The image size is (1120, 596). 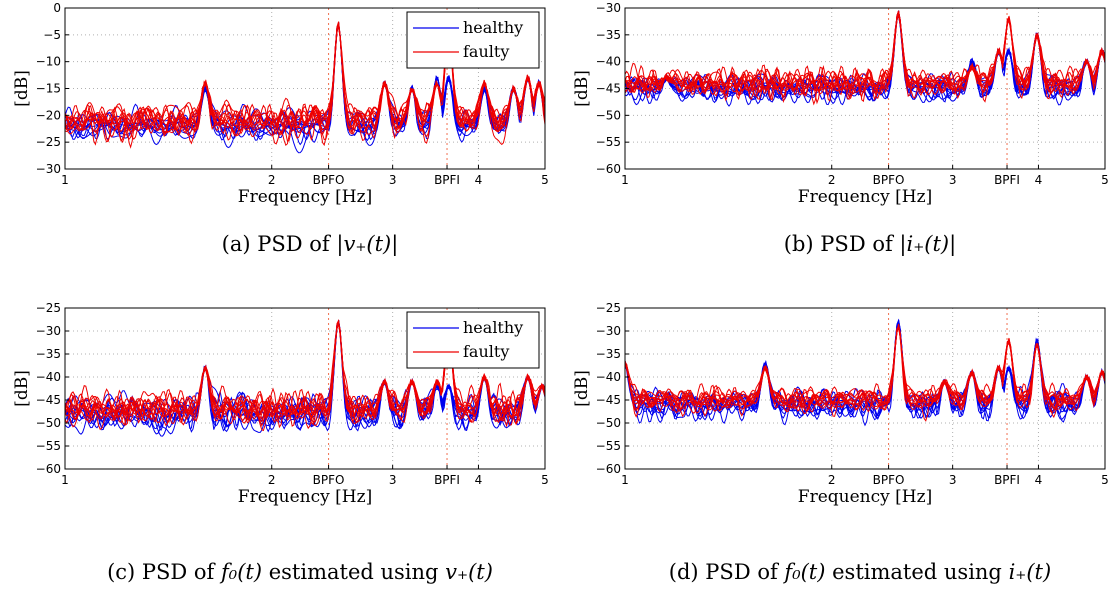 I want to click on caption-text: (a) PSD of, so click(x=279, y=244).